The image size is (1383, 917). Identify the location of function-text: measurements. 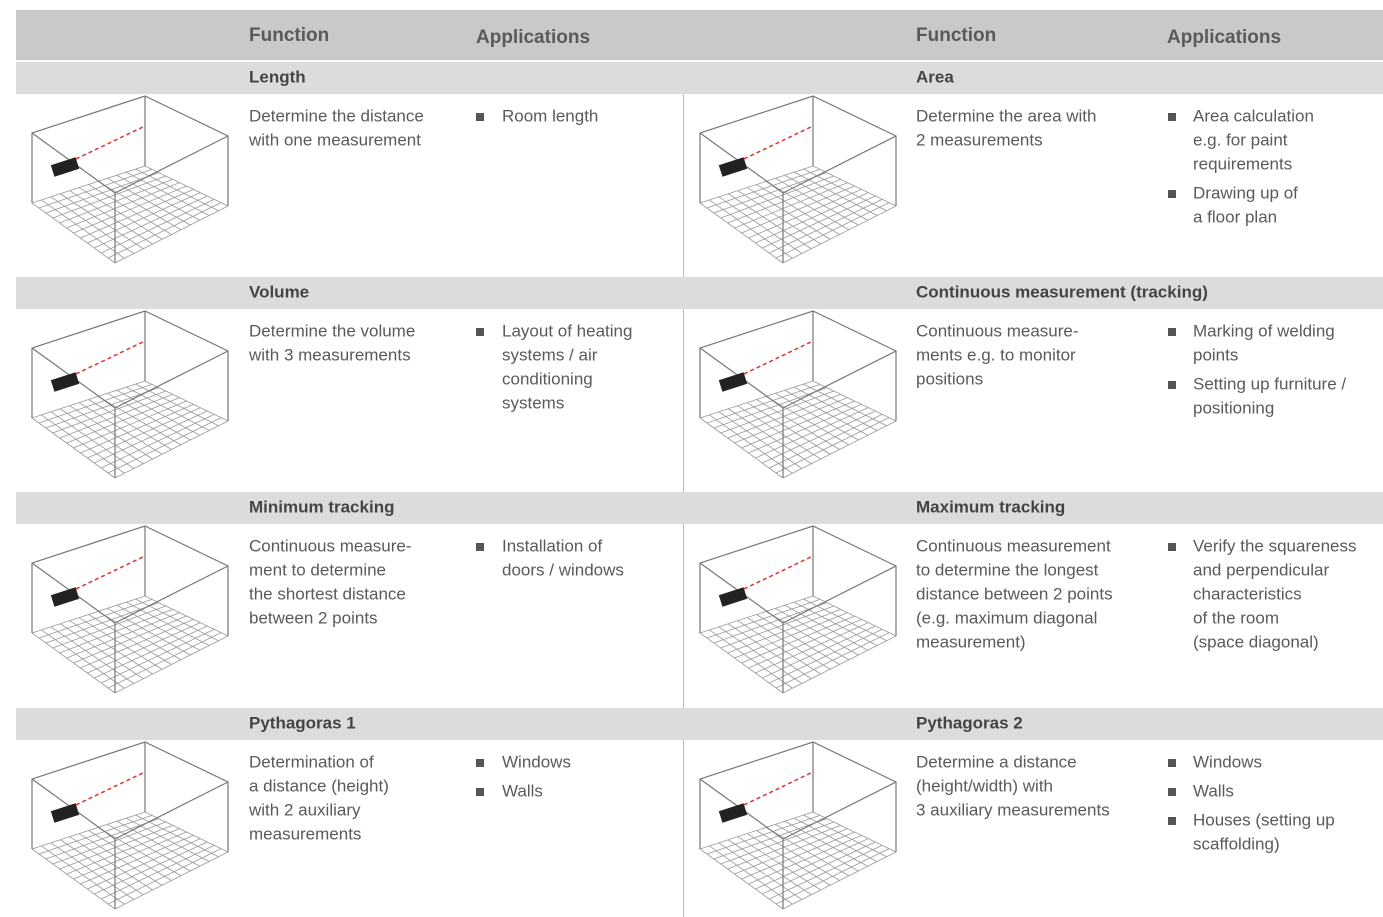
(305, 833).